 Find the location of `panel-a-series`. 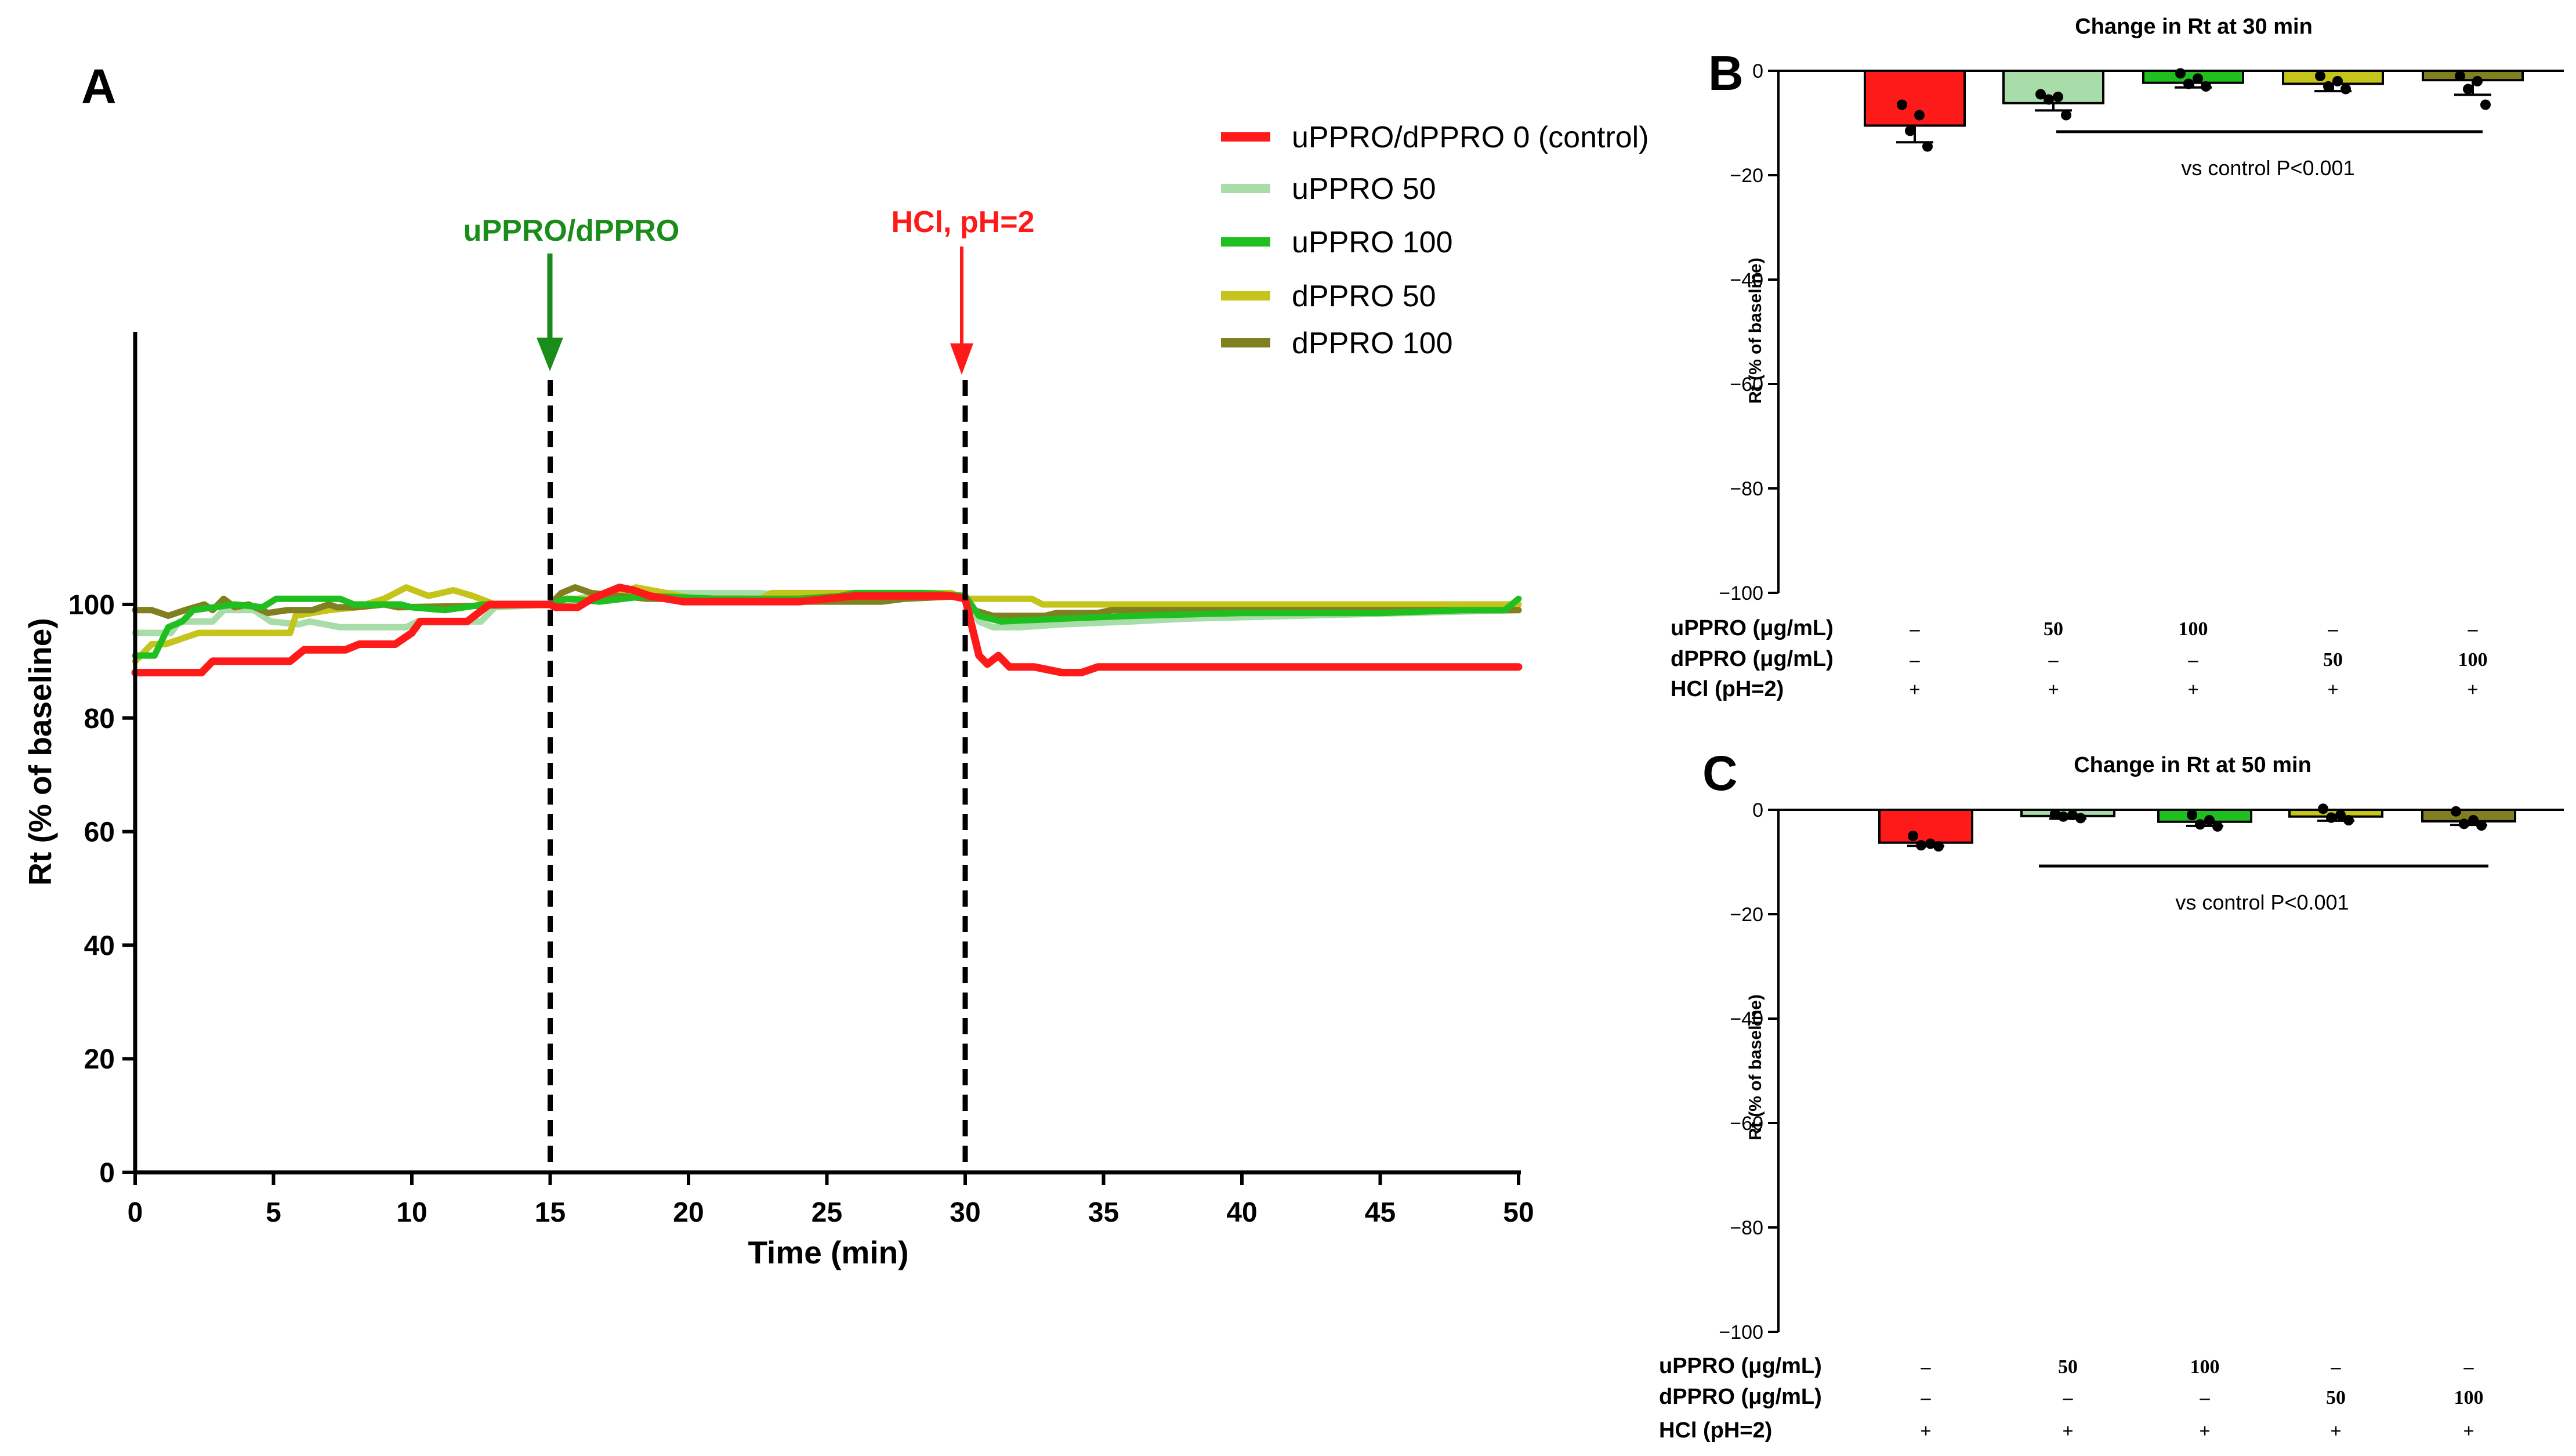

panel-a-series is located at coordinates (827, 630).